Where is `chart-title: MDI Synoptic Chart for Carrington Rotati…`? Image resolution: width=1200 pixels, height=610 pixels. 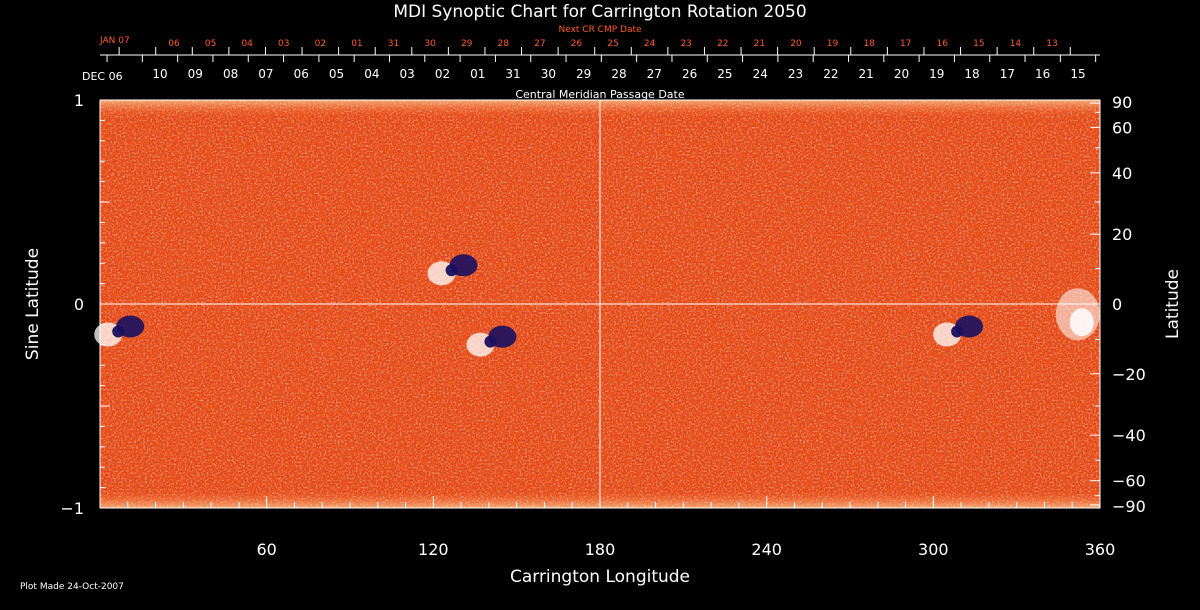
chart-title: MDI Synoptic Chart for Carrington Rotati… is located at coordinates (599, 12).